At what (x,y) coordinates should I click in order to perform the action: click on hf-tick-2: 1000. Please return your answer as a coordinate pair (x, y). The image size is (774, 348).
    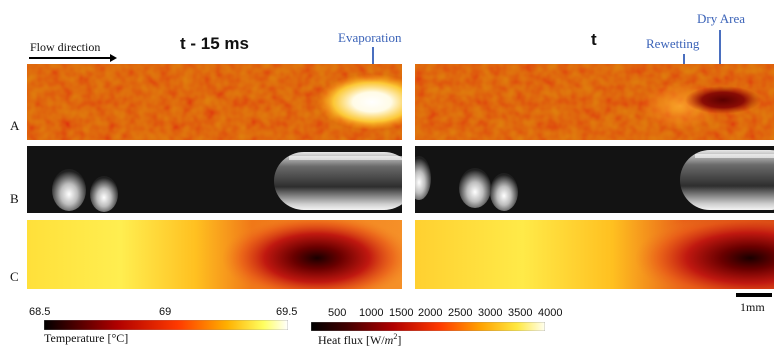
    Looking at the image, I should click on (371, 313).